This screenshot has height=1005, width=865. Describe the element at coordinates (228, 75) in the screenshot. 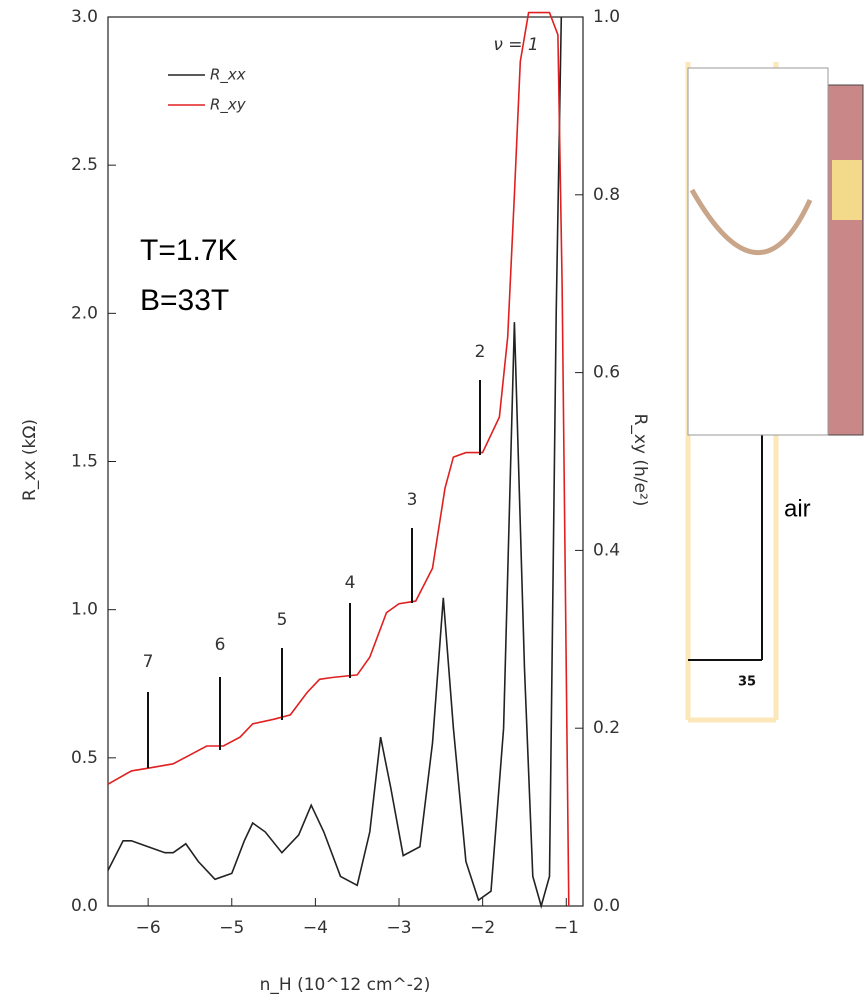

I see `legend-label: R_xx` at that location.